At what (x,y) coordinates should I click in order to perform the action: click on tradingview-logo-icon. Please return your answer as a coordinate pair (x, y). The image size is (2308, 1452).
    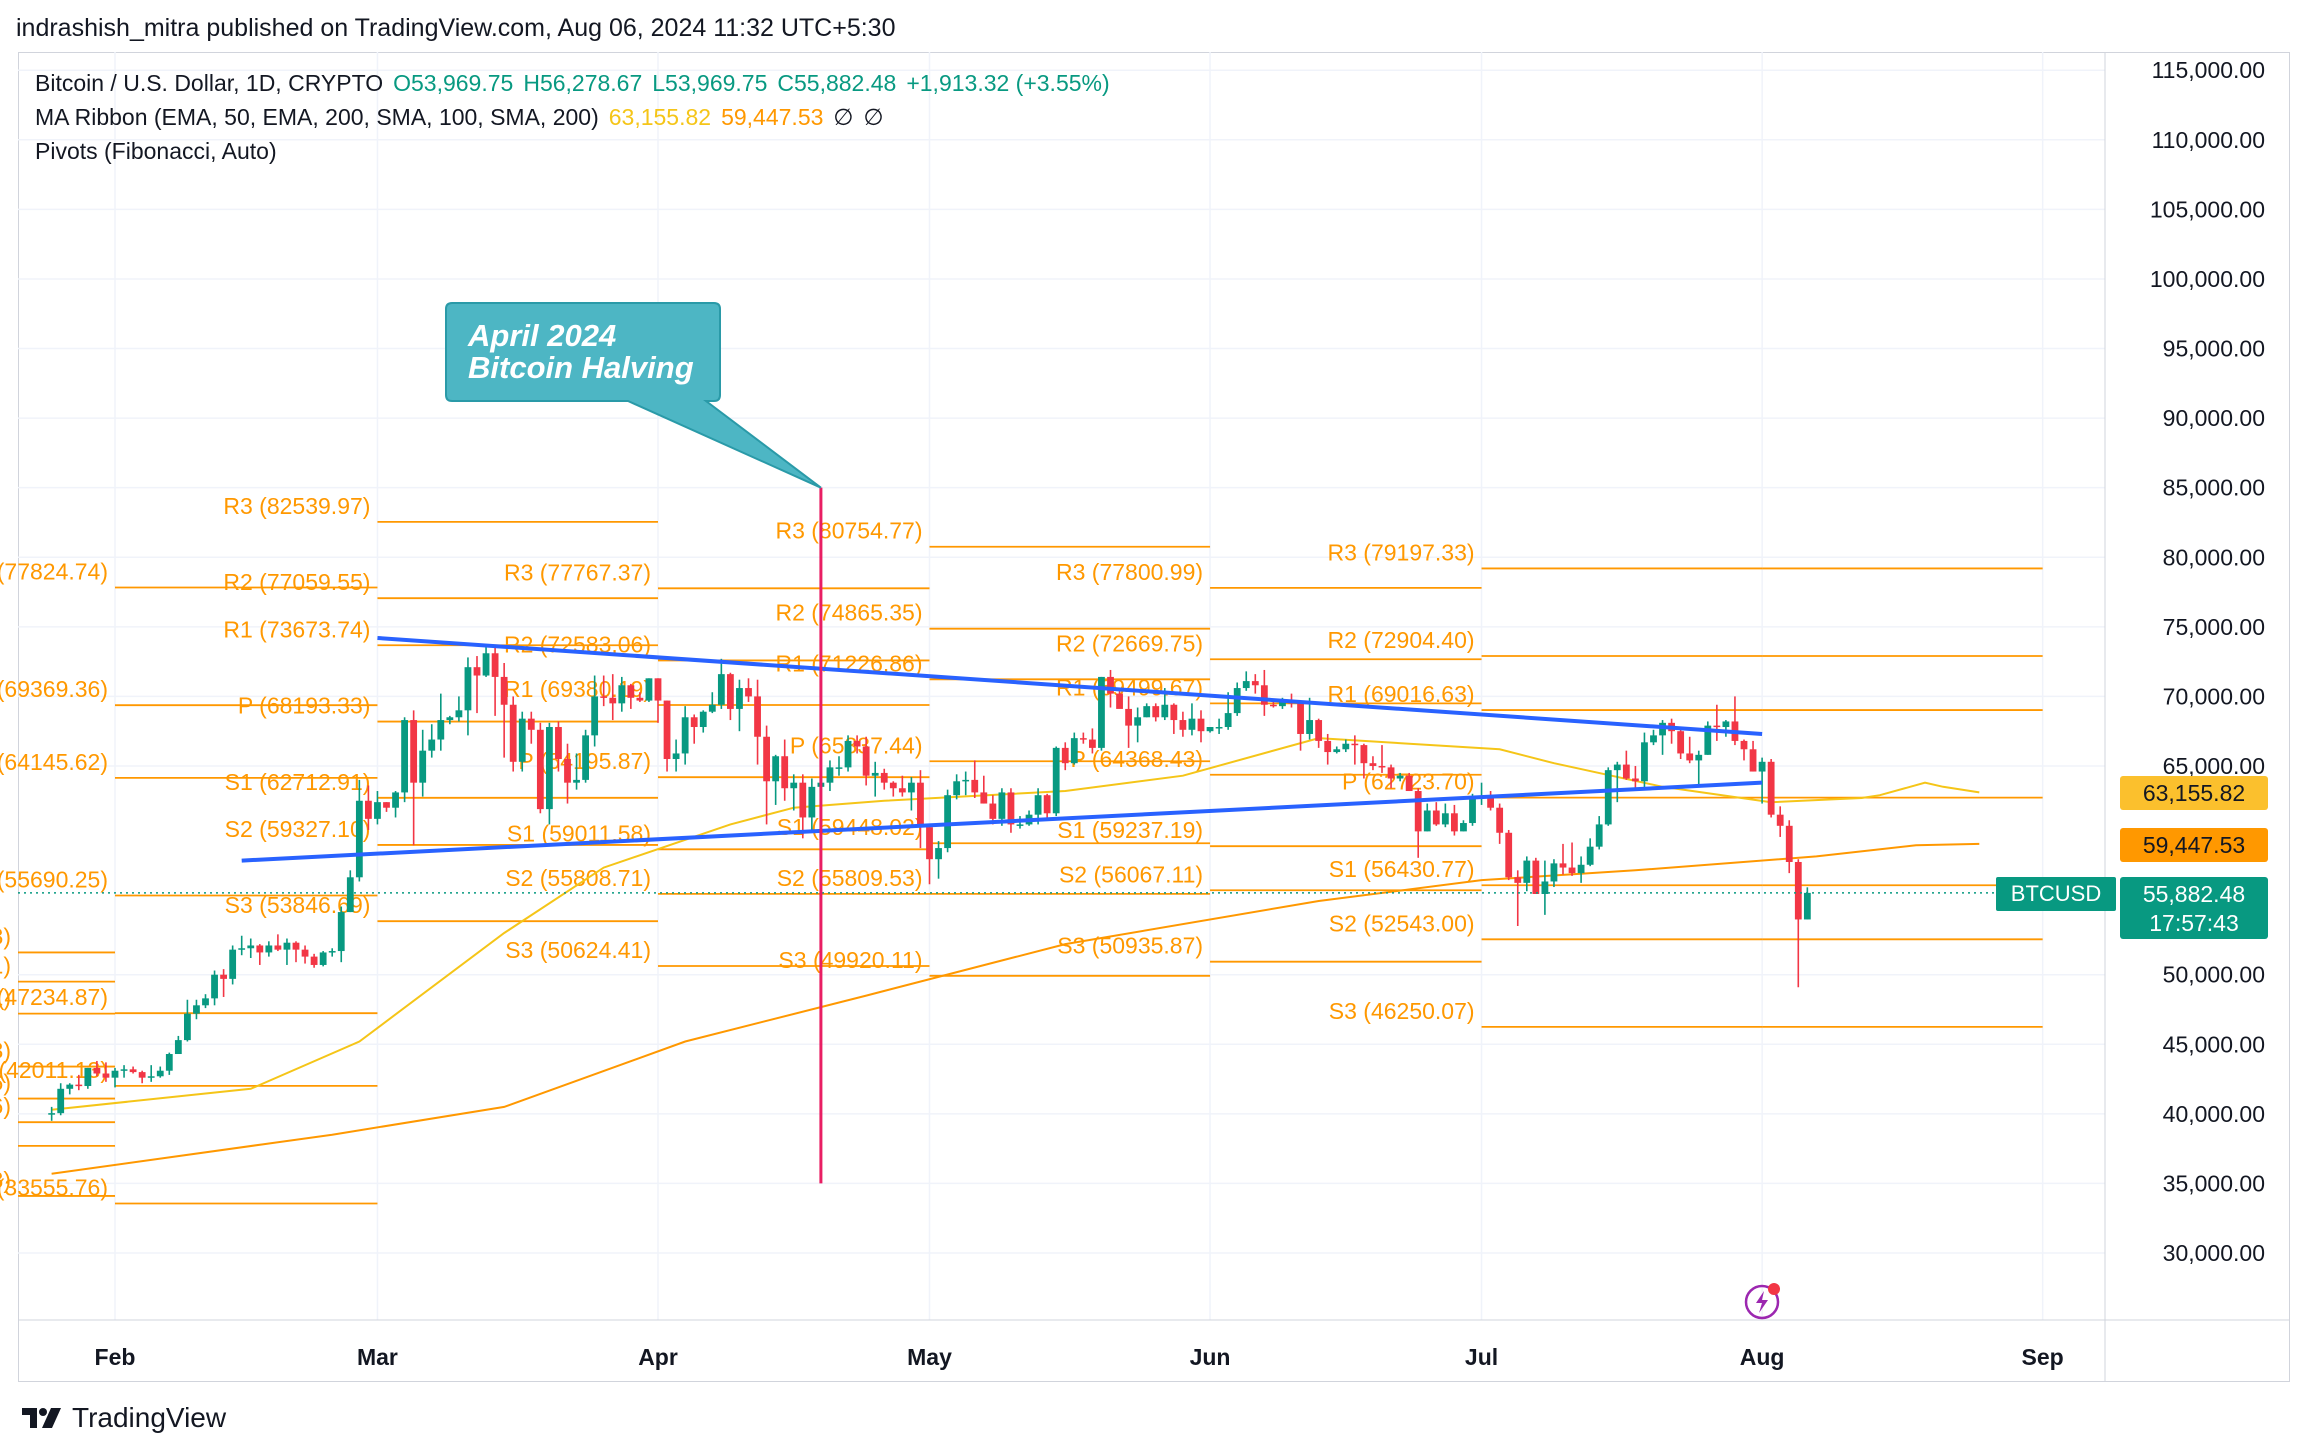
    Looking at the image, I should click on (41, 1418).